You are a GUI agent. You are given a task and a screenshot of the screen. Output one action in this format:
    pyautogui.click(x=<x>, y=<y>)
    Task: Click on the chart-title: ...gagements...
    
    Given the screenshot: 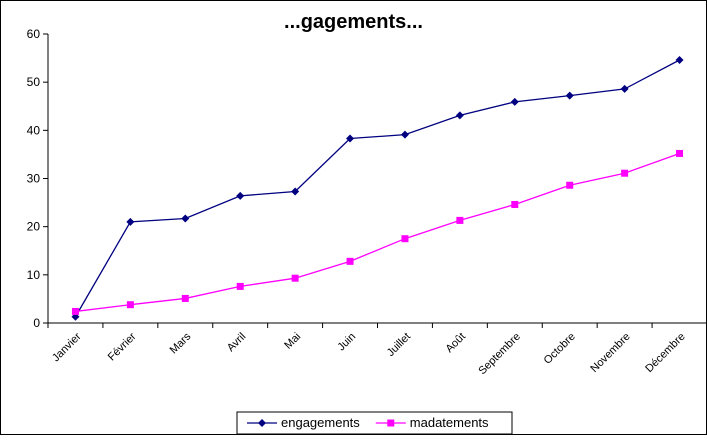 What is the action you would take?
    pyautogui.click(x=353, y=22)
    